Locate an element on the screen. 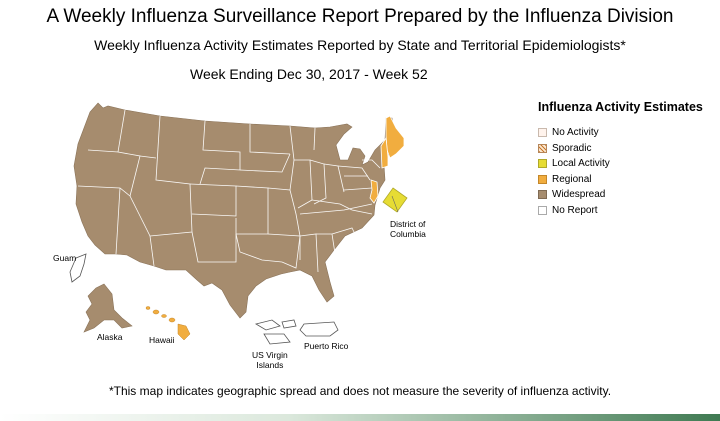  territory-puerto-rico is located at coordinates (319, 329).